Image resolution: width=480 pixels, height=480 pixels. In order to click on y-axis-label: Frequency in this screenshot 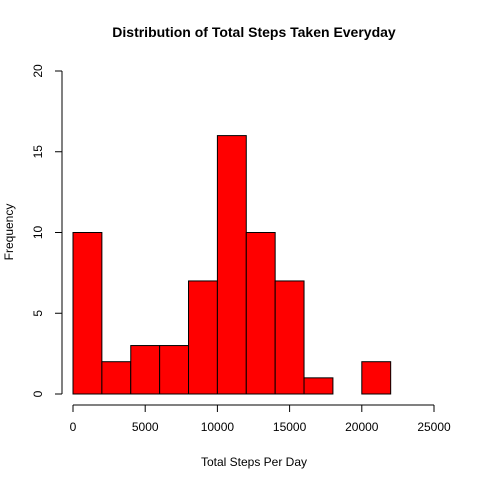, I will do `click(9, 232)`.